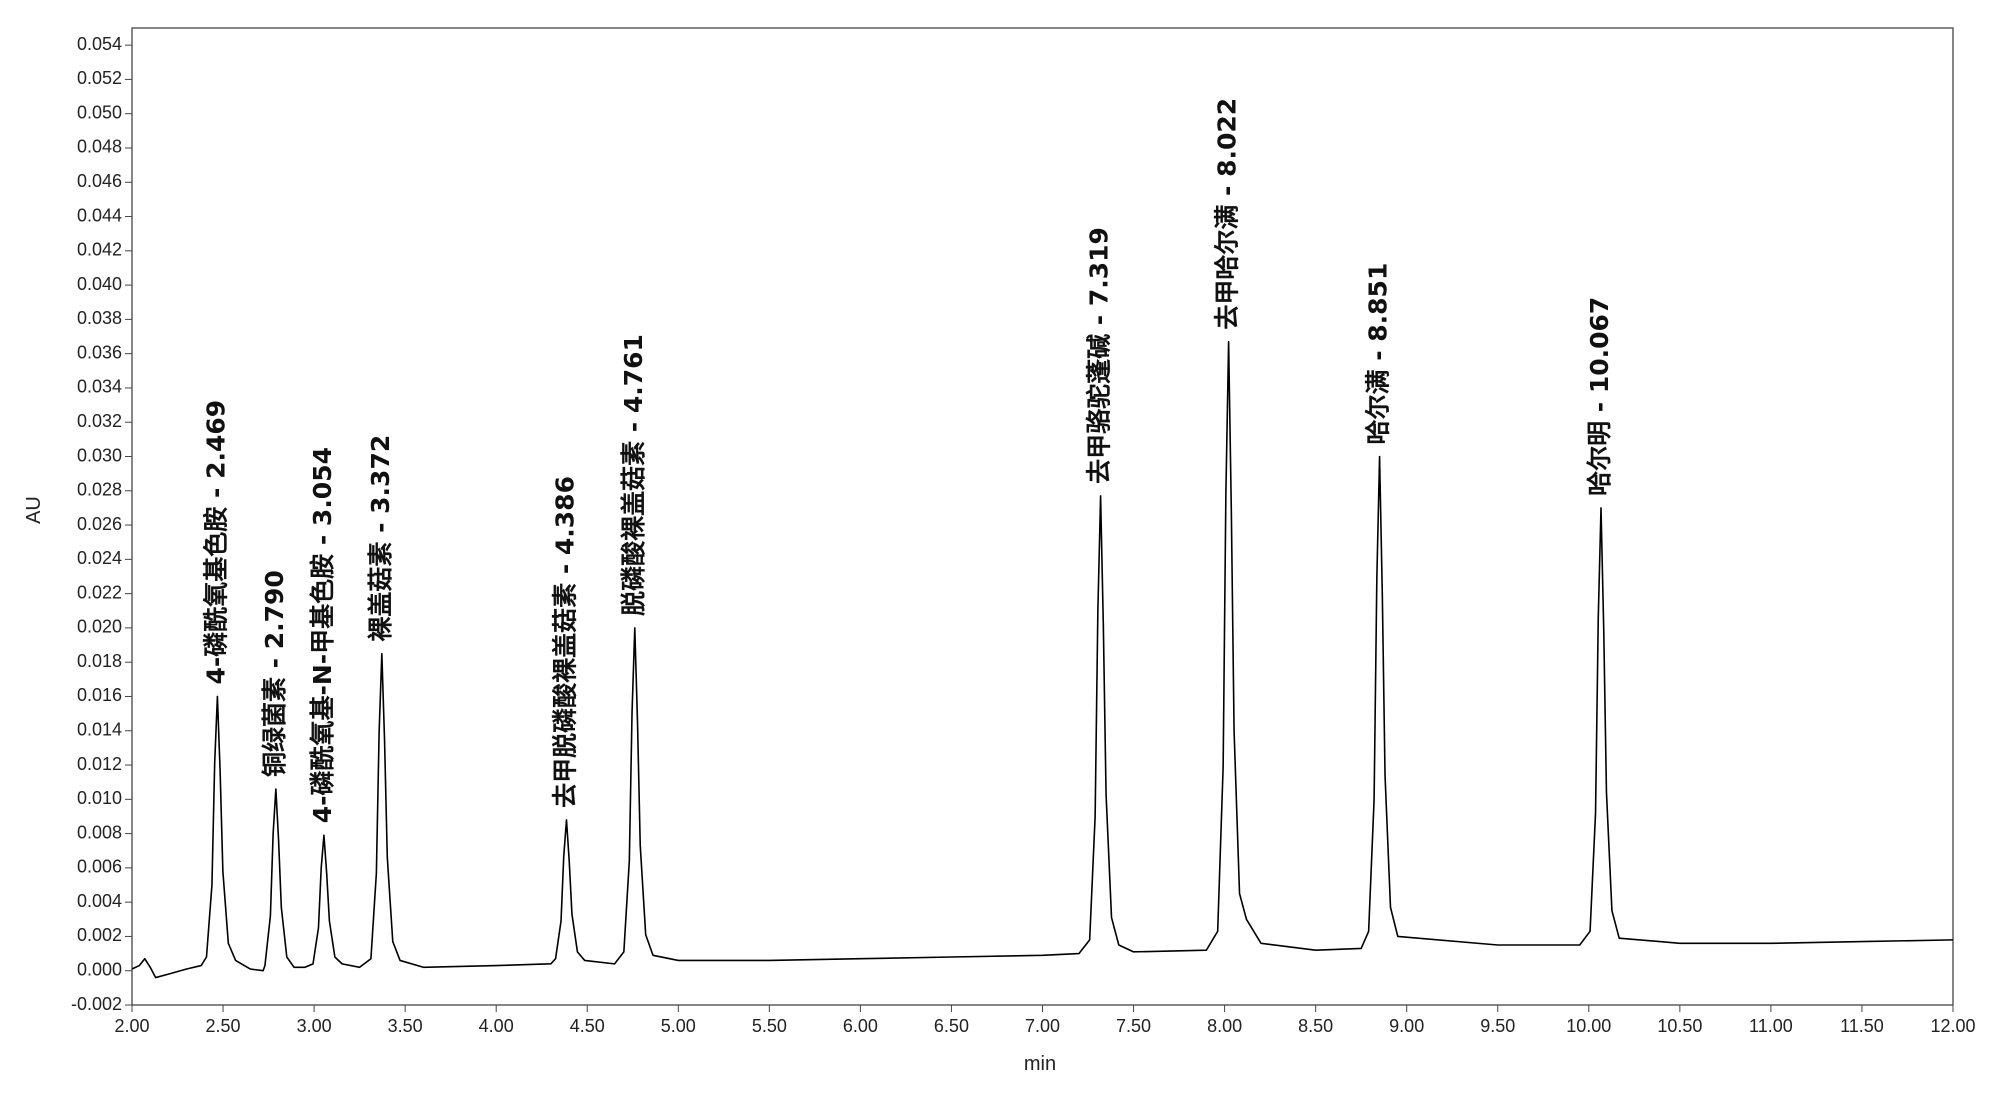  Describe the element at coordinates (1406, 1026) in the screenshot. I see `x-tick-label: 9.00` at that location.